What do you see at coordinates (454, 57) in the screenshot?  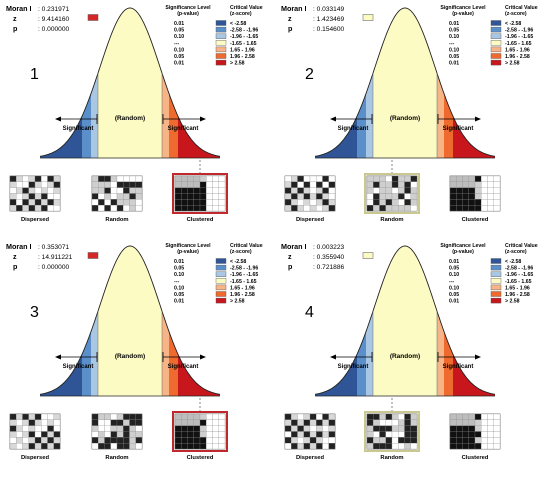 I see `legend-p-5: 0.05` at bounding box center [454, 57].